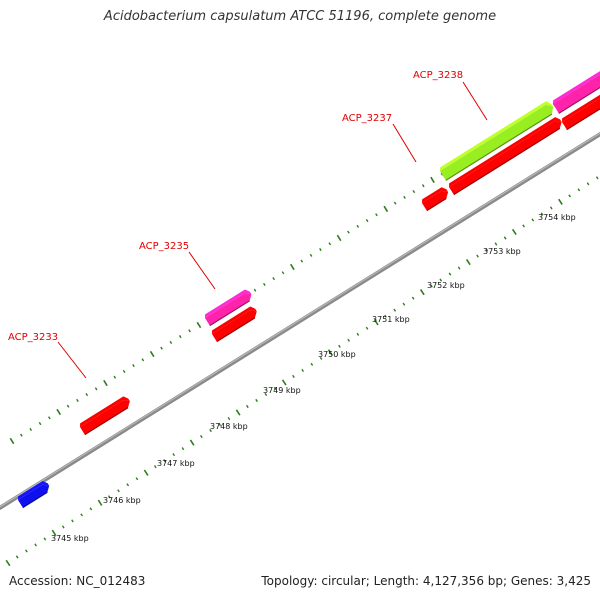 Image resolution: width=600 pixels, height=600 pixels. Describe the element at coordinates (164, 246) in the screenshot. I see `gene-callout-label: ACP_3235` at that location.